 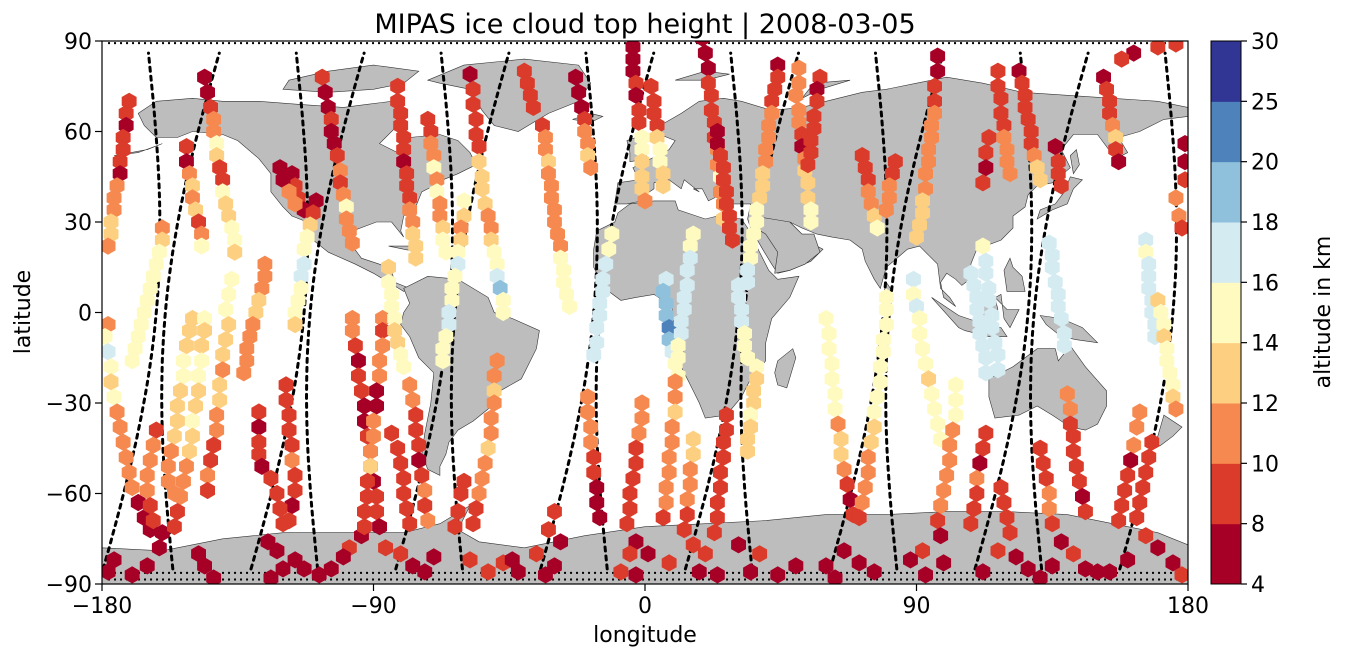 I want to click on colorbar-segment, so click(x=1226, y=71).